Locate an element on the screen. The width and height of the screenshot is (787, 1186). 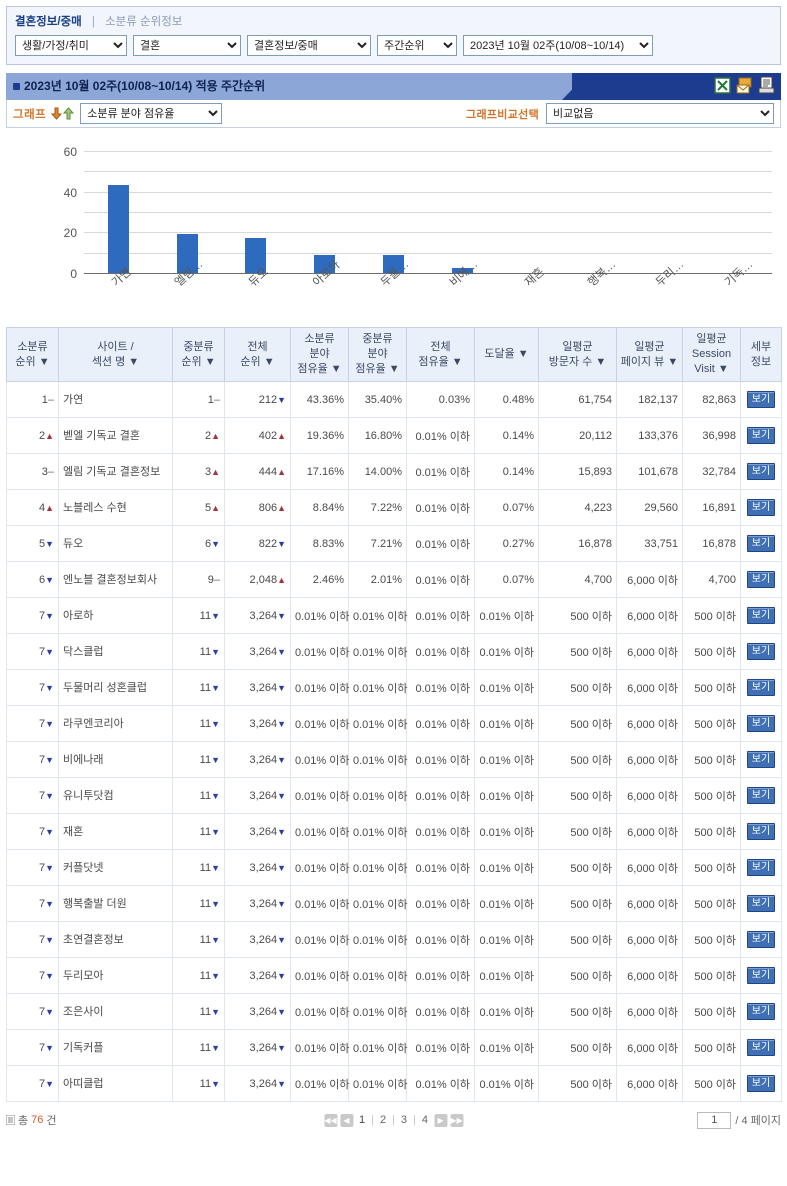
table-header-cell-10: 일평균 Session Visit ▼ is located at coordinates (711, 354).